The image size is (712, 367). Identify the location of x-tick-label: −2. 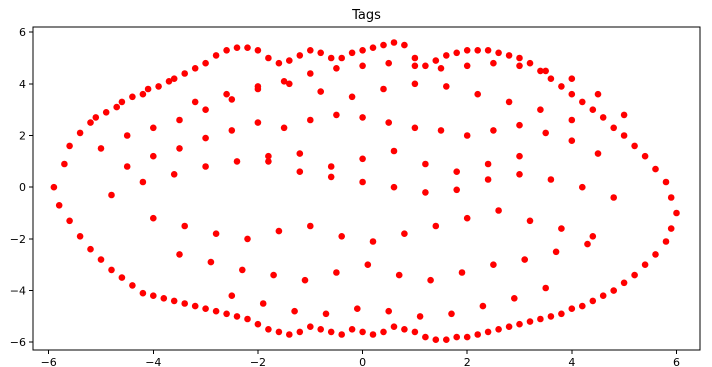
(258, 361).